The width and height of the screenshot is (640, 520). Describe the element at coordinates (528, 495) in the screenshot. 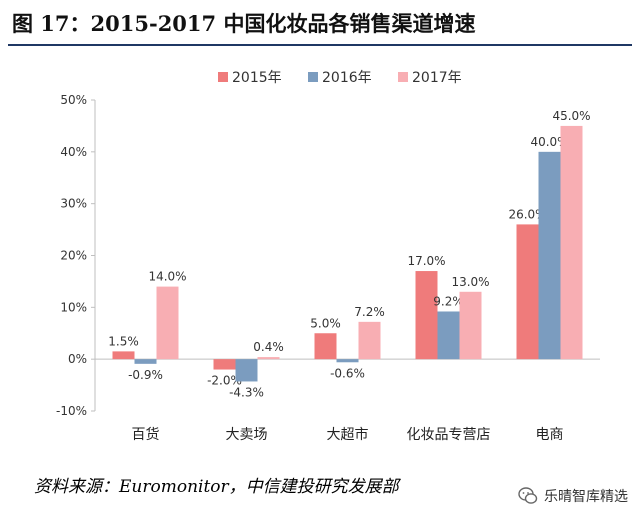

I see `wechat-icon` at that location.